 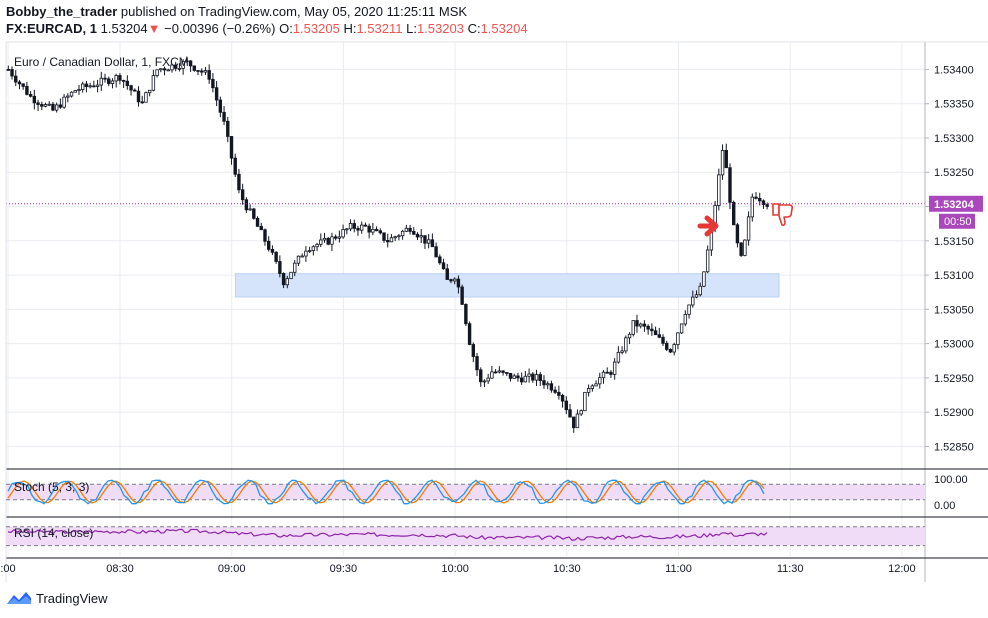 I want to click on stoch-k-line, so click(x=386, y=492).